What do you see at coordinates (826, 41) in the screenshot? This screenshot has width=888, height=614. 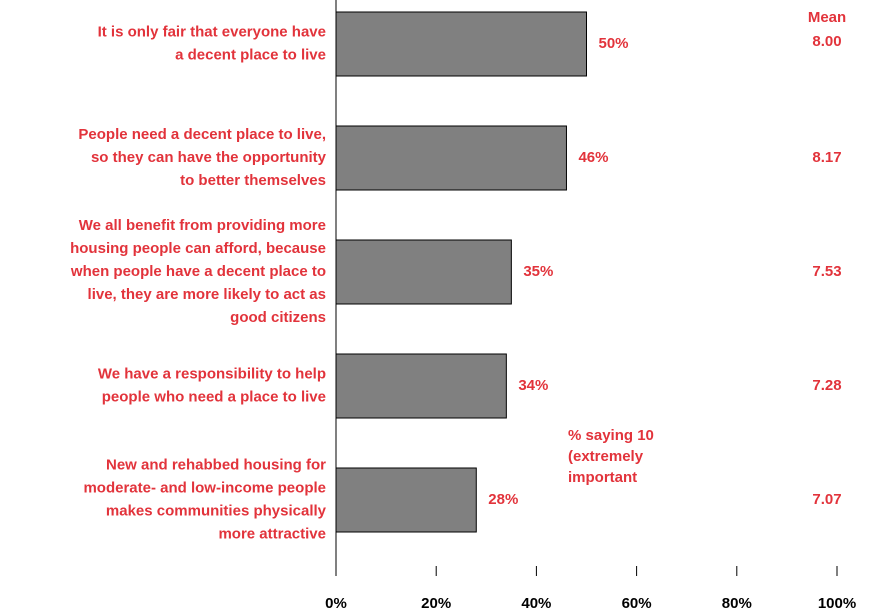 I see `mean-value: 8.00` at bounding box center [826, 41].